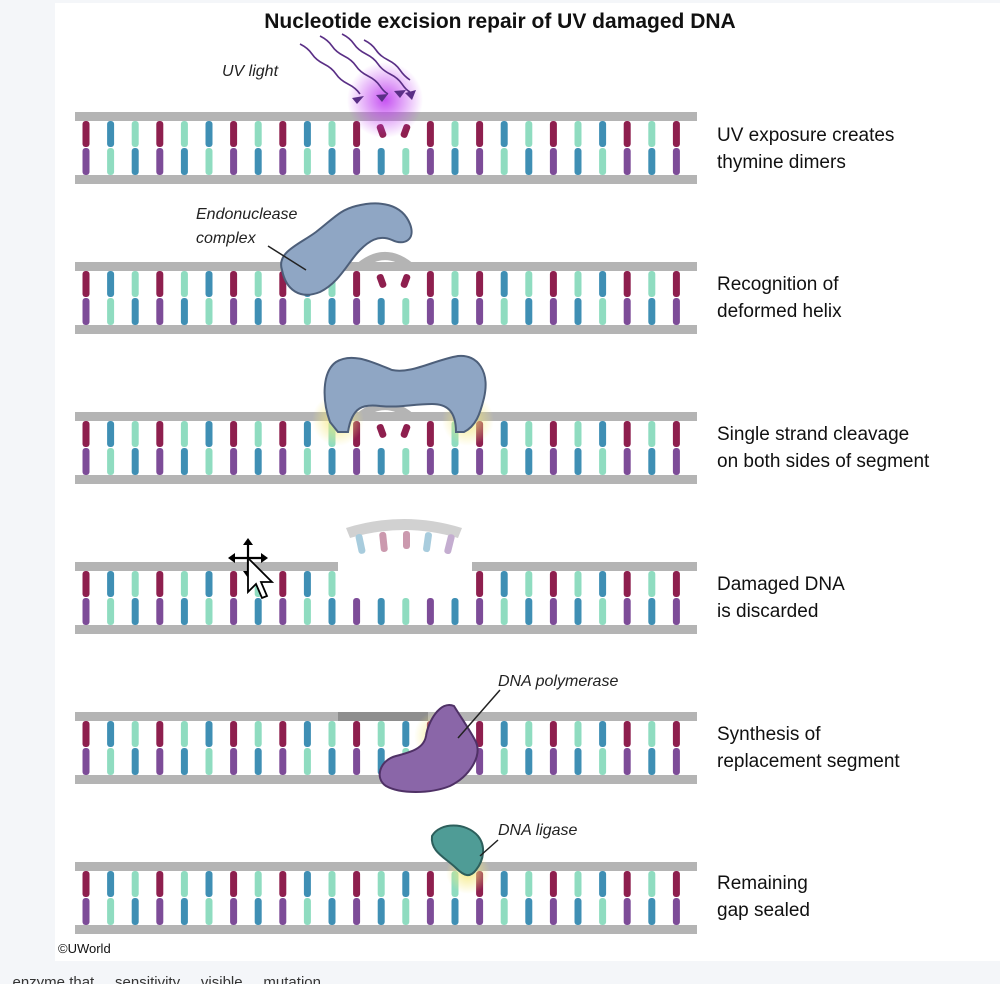 This screenshot has height=984, width=1000. Describe the element at coordinates (226, 238) in the screenshot. I see `endonuclease-label-line2: complex` at that location.